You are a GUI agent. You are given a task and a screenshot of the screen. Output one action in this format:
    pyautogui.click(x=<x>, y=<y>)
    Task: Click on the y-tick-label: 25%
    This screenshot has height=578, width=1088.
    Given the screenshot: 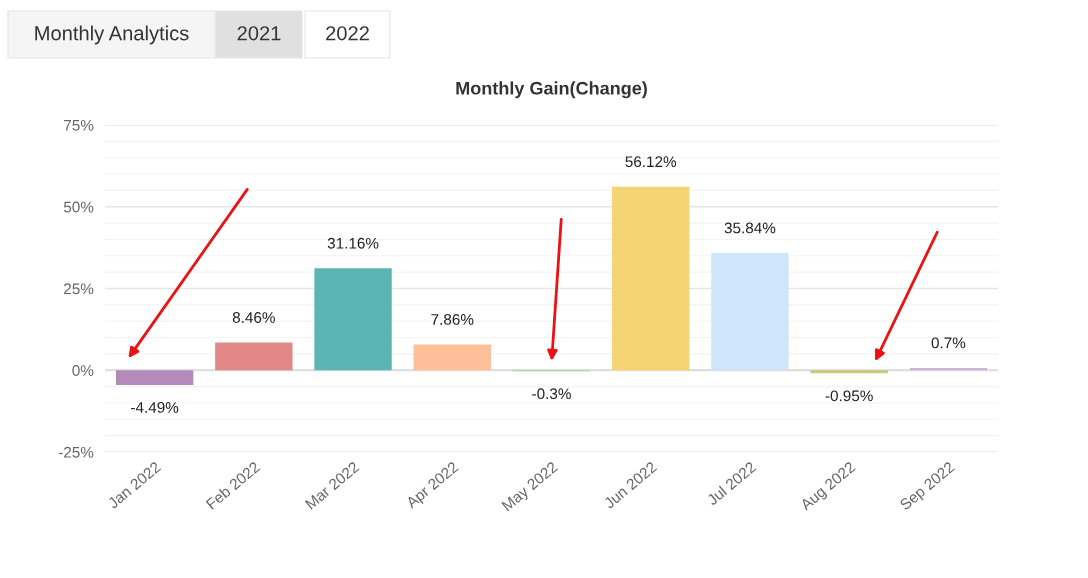 What is the action you would take?
    pyautogui.click(x=79, y=289)
    